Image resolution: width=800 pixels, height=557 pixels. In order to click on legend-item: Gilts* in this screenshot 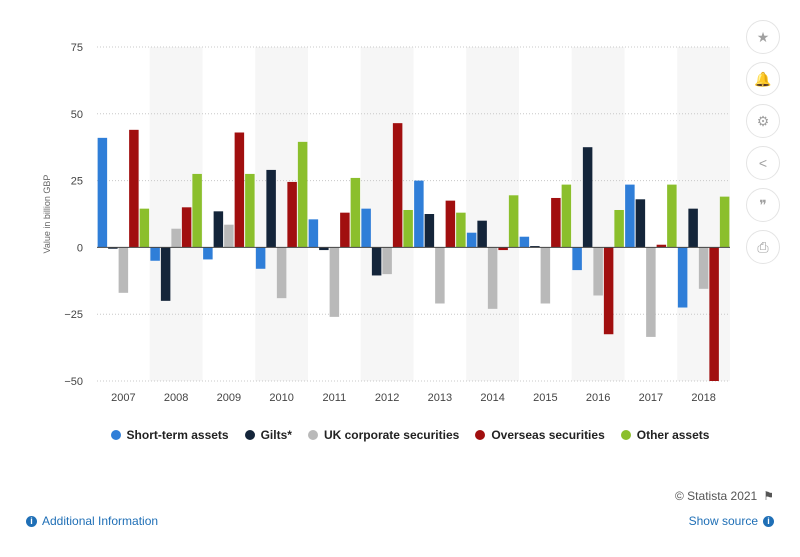, I will do `click(268, 435)`.